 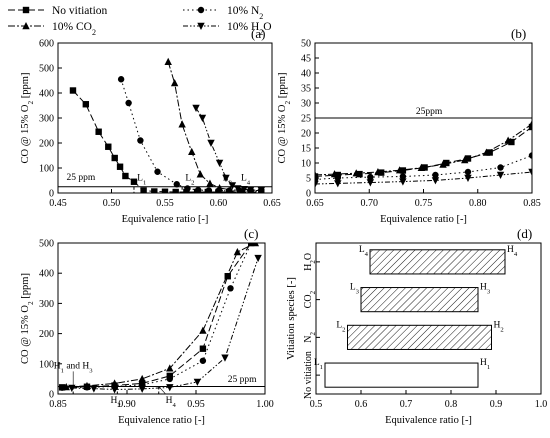 I want to click on y-axis-label: Vitiation species [-], so click(x=291, y=318).